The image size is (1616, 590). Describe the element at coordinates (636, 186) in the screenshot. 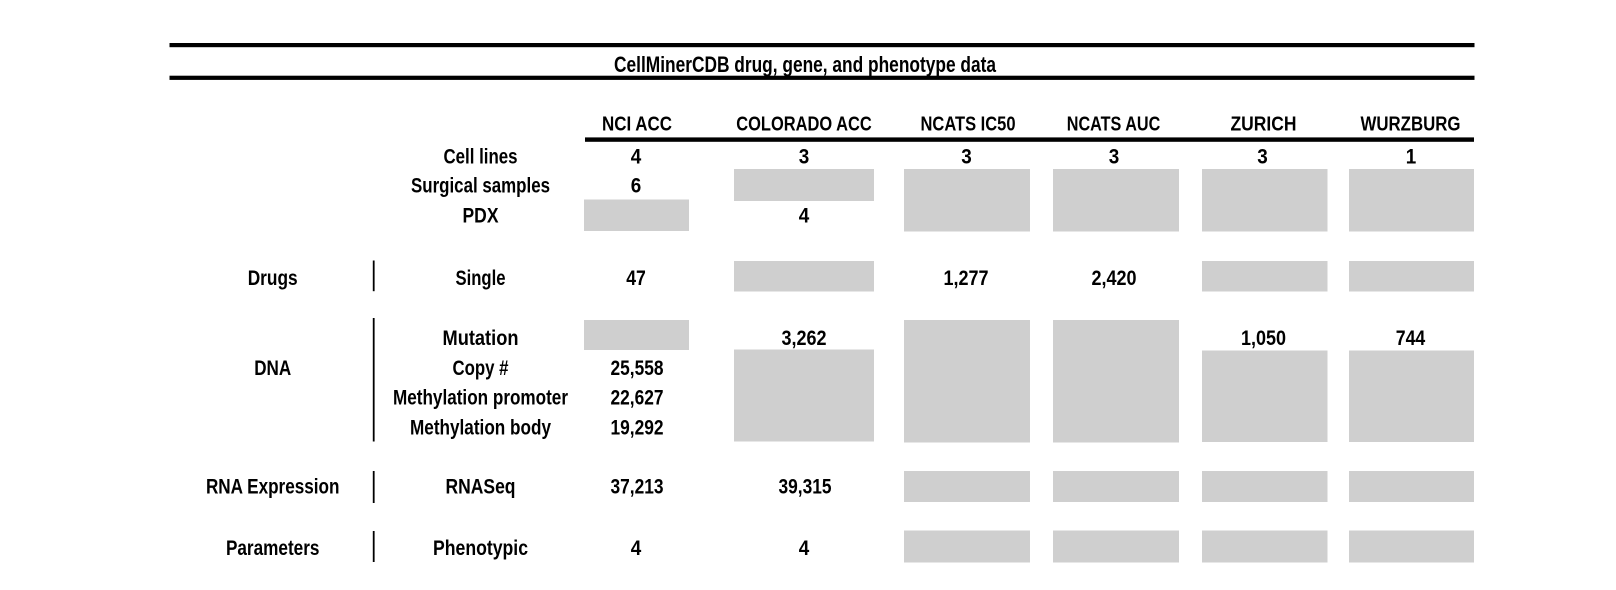

I see `svg-text: 6` at that location.